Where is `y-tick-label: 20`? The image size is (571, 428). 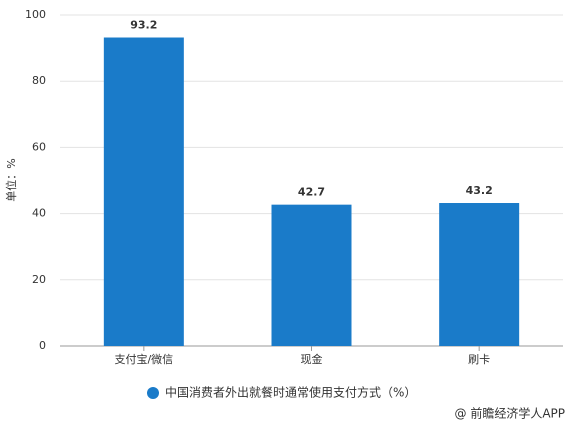 y-tick-label: 20 is located at coordinates (39, 279).